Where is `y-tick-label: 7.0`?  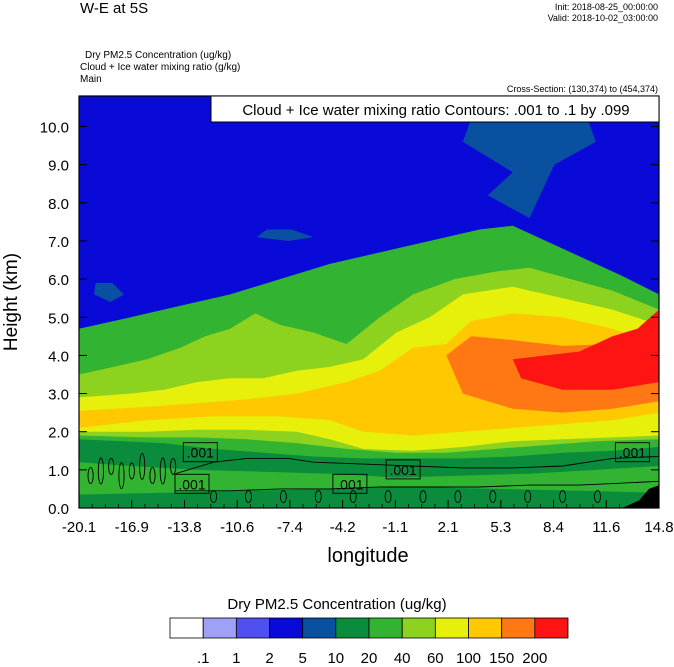
y-tick-label: 7.0 is located at coordinates (58, 242).